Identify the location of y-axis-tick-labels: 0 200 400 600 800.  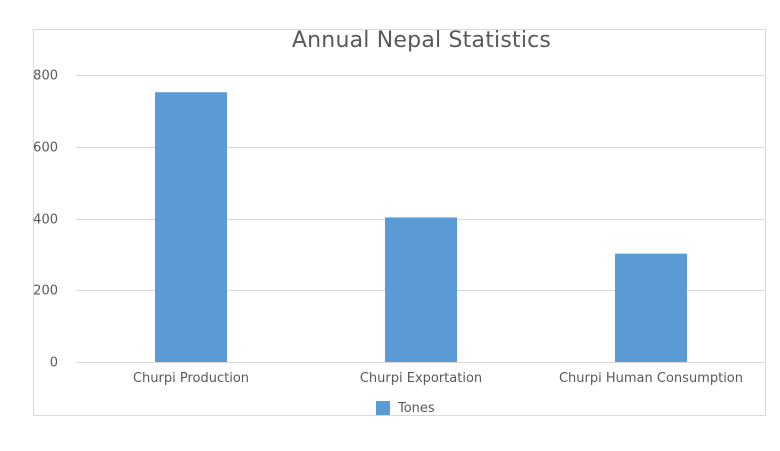
(45, 220).